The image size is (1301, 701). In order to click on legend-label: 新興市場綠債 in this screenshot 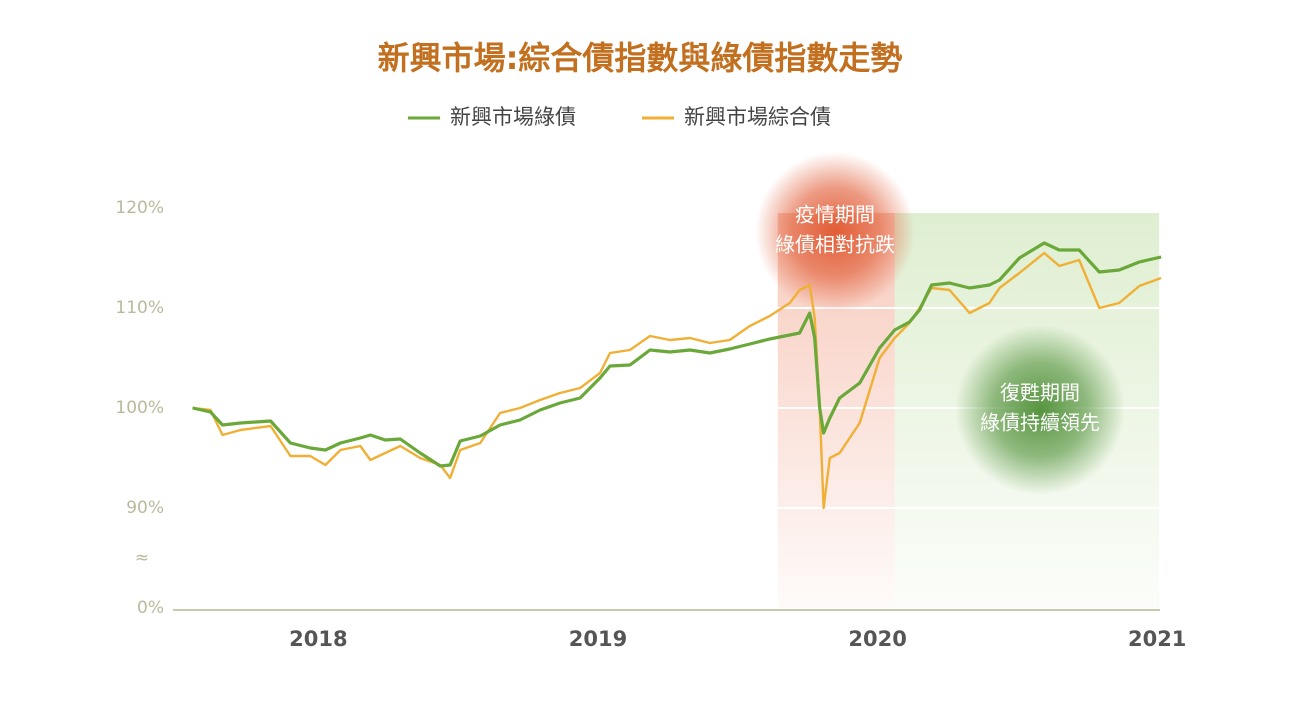, I will do `click(513, 117)`.